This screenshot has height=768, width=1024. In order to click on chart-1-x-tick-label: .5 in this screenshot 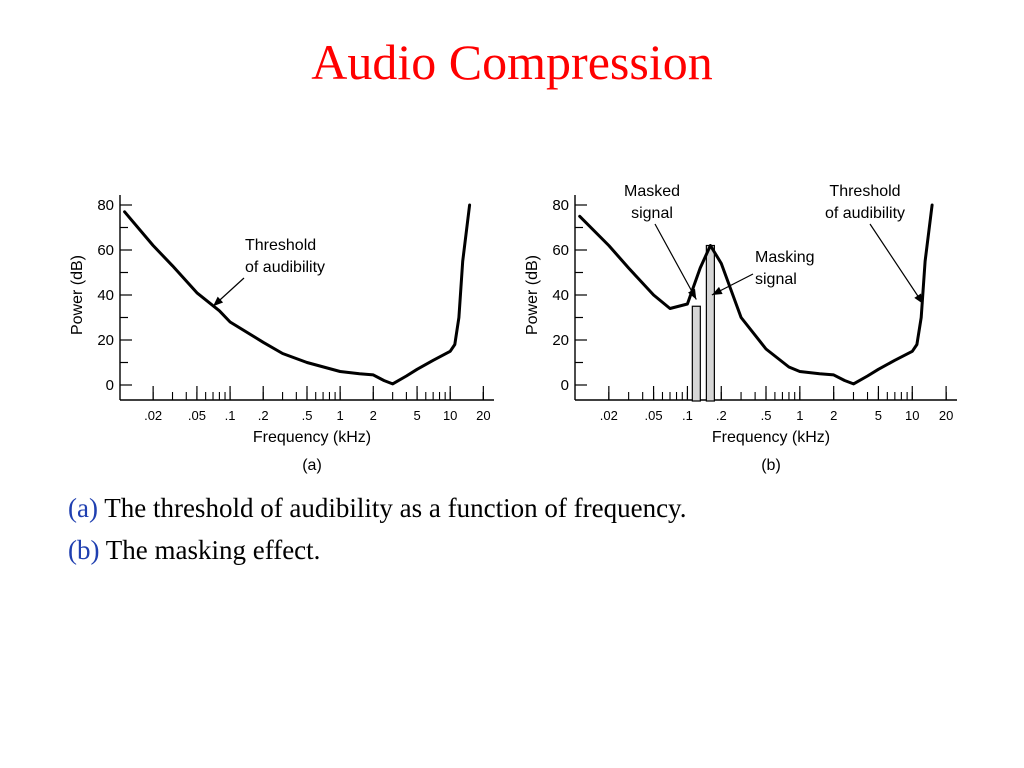, I will do `click(766, 415)`.